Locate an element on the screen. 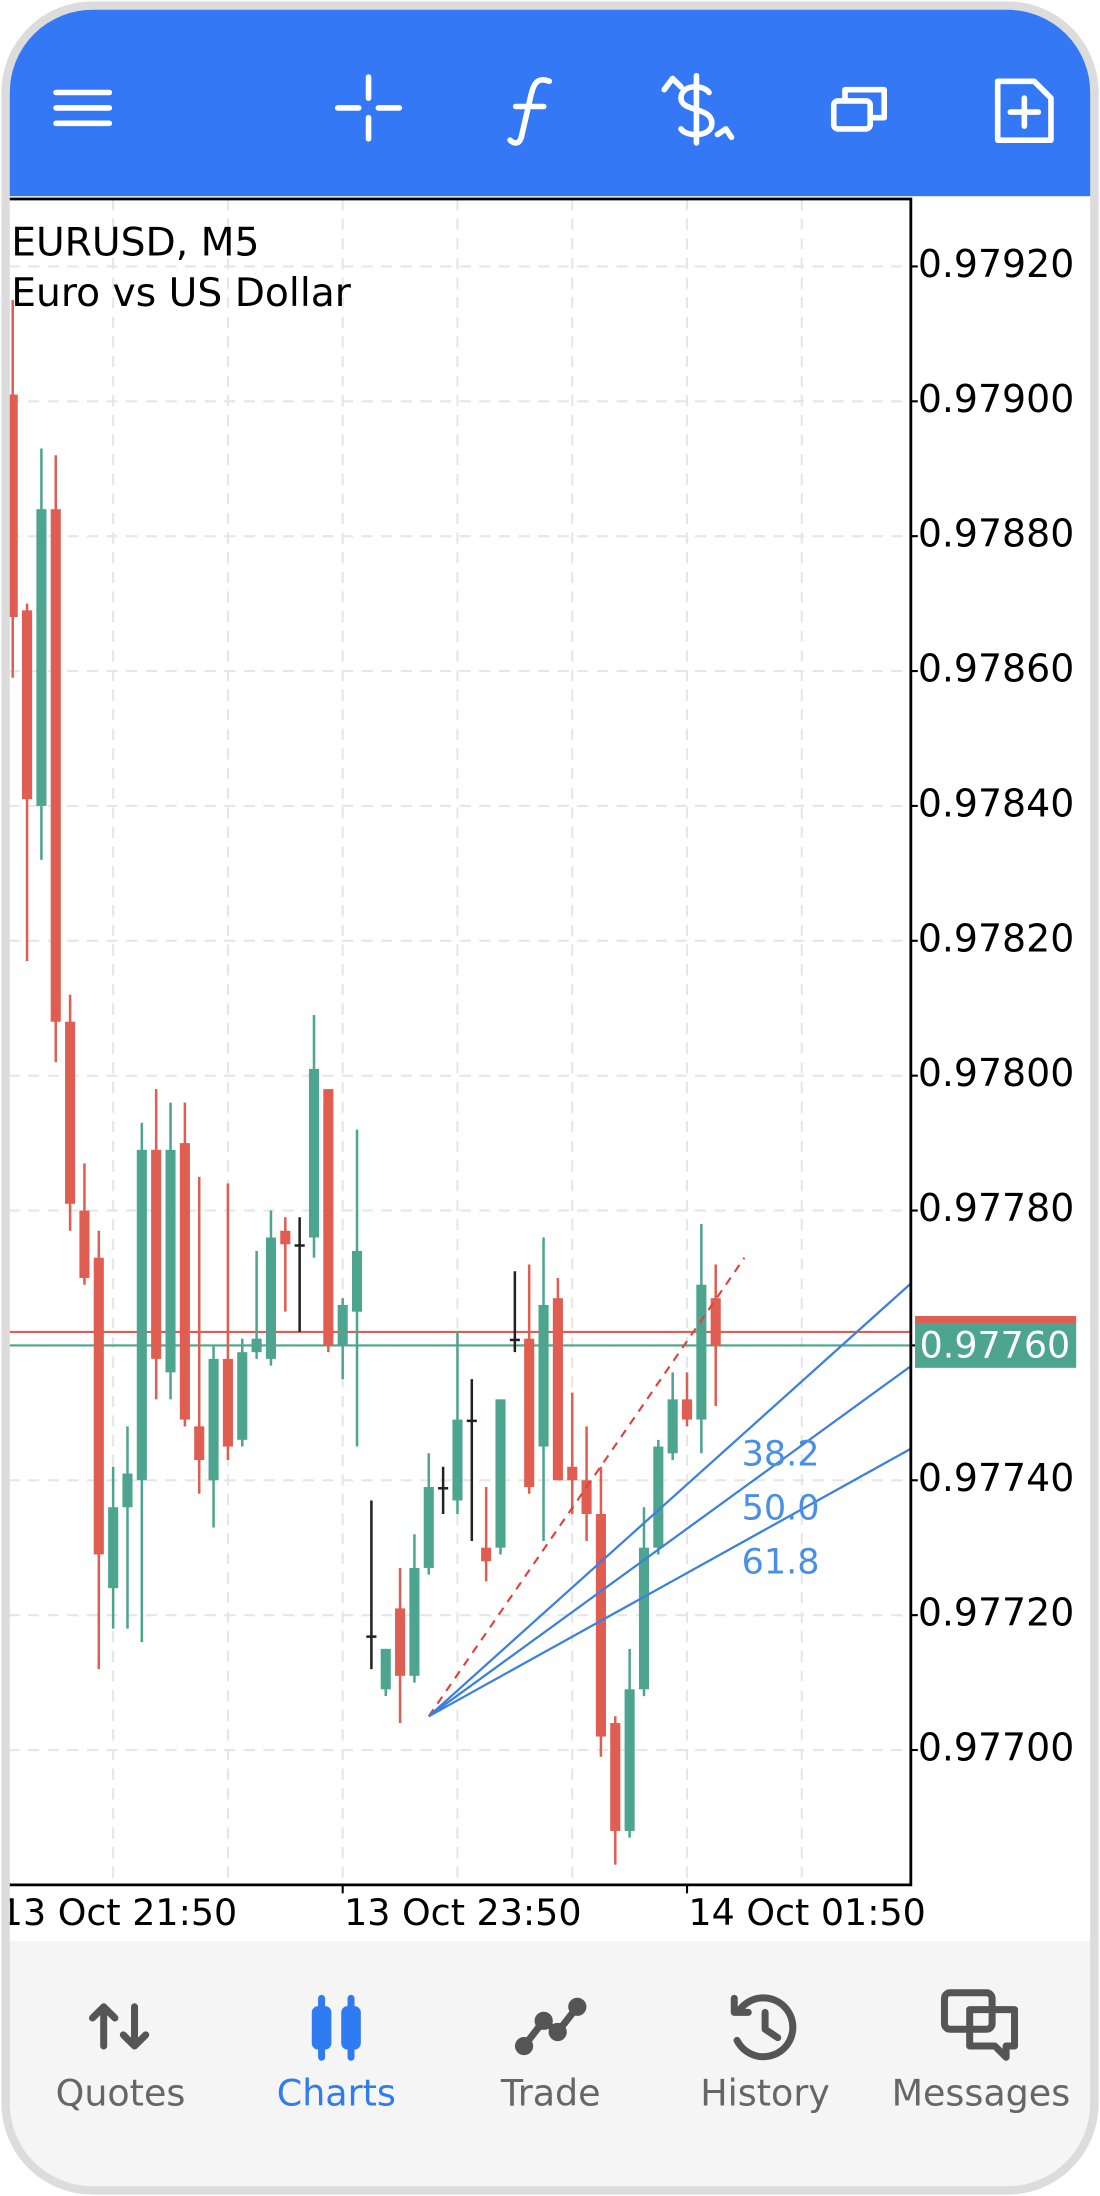  x-tick-label: 13 Oct 23:50 is located at coordinates (462, 1912).